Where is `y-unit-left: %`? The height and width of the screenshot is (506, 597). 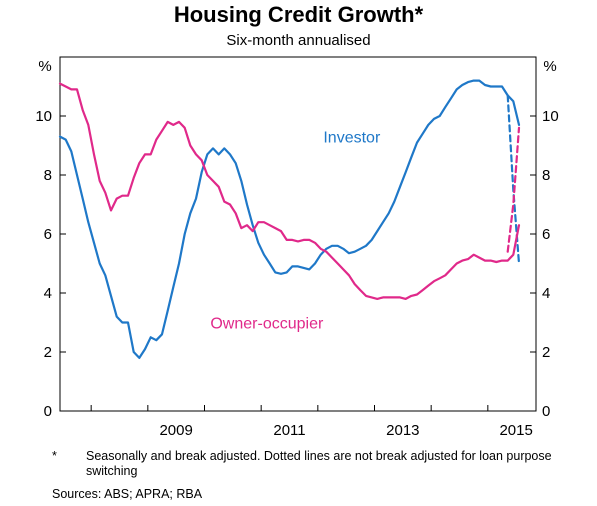 y-unit-left: % is located at coordinates (44, 66).